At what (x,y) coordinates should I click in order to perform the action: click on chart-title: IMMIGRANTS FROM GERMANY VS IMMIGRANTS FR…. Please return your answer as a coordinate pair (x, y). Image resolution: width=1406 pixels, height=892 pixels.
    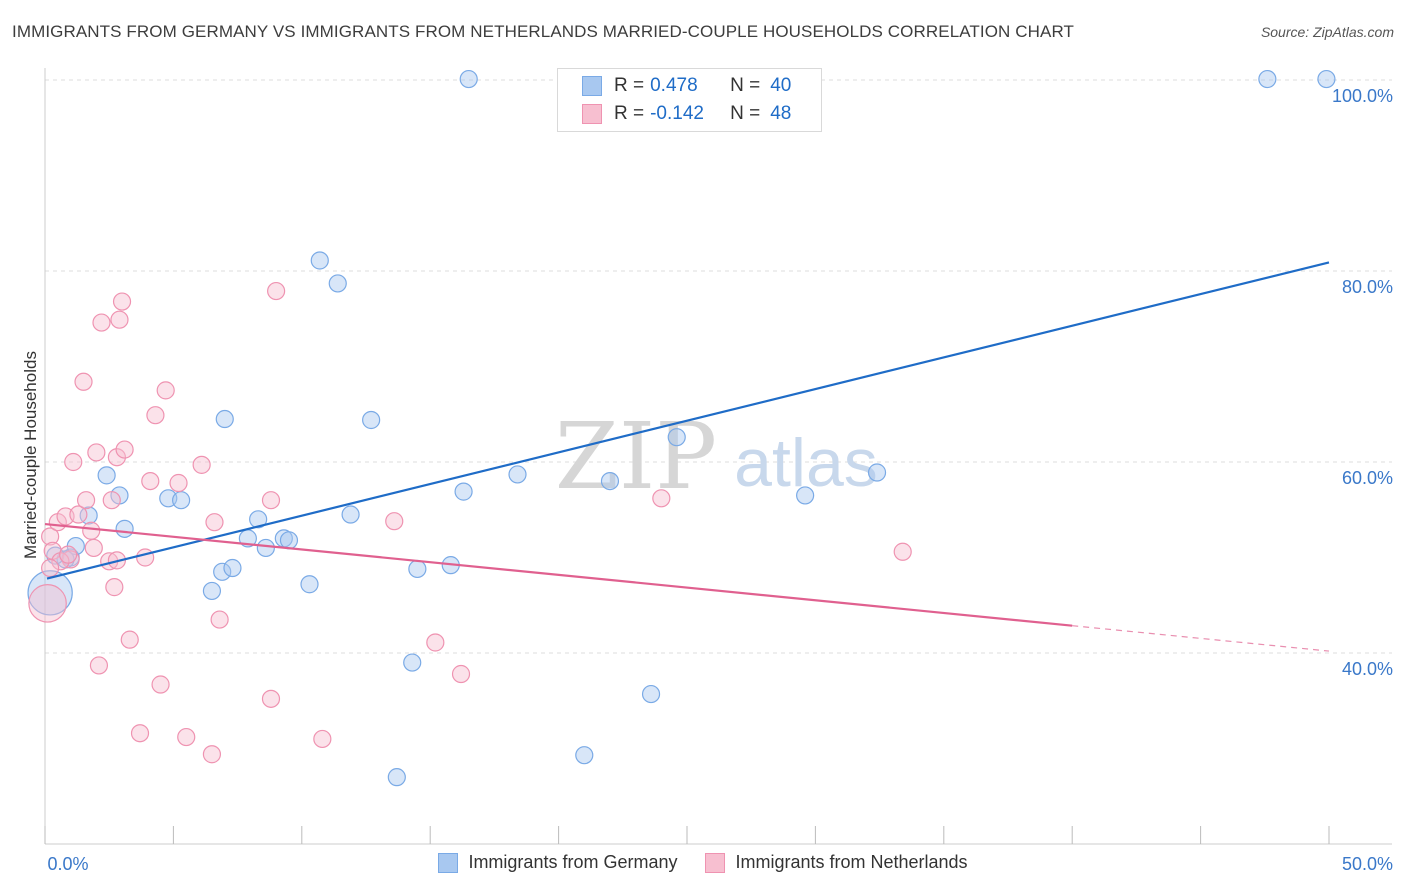
    Looking at the image, I should click on (543, 31).